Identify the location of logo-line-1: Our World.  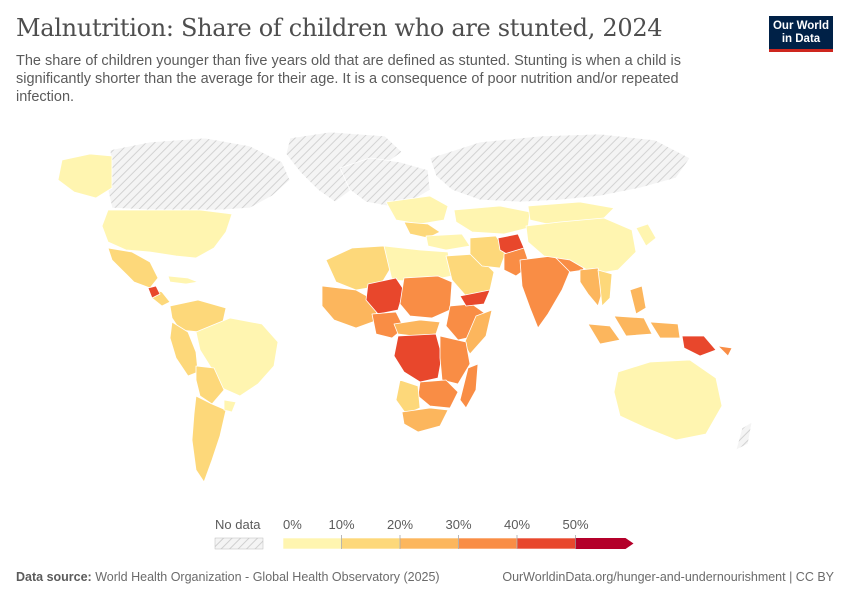
(800, 26).